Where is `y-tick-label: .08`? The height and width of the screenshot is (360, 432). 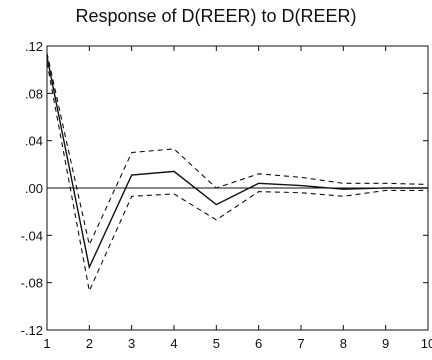 y-tick-label: .08 is located at coordinates (34, 93).